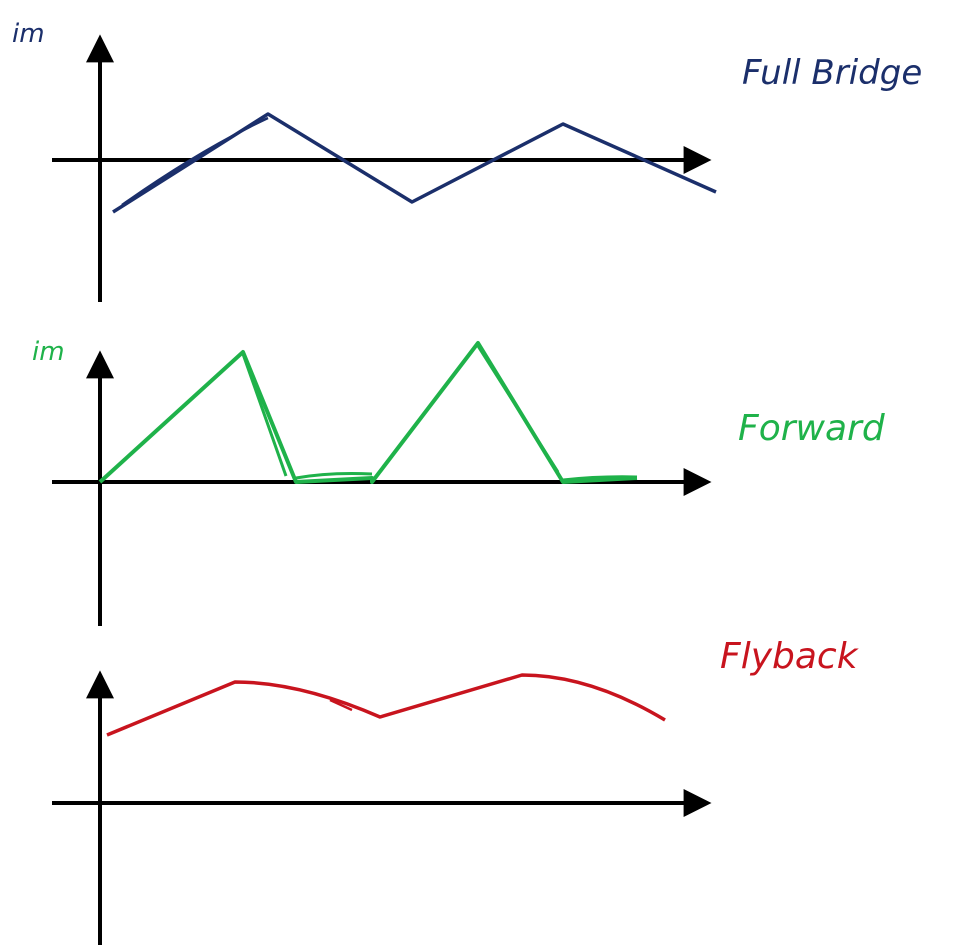  Describe the element at coordinates (48, 352) in the screenshot. I see `forward-y-label: im` at that location.